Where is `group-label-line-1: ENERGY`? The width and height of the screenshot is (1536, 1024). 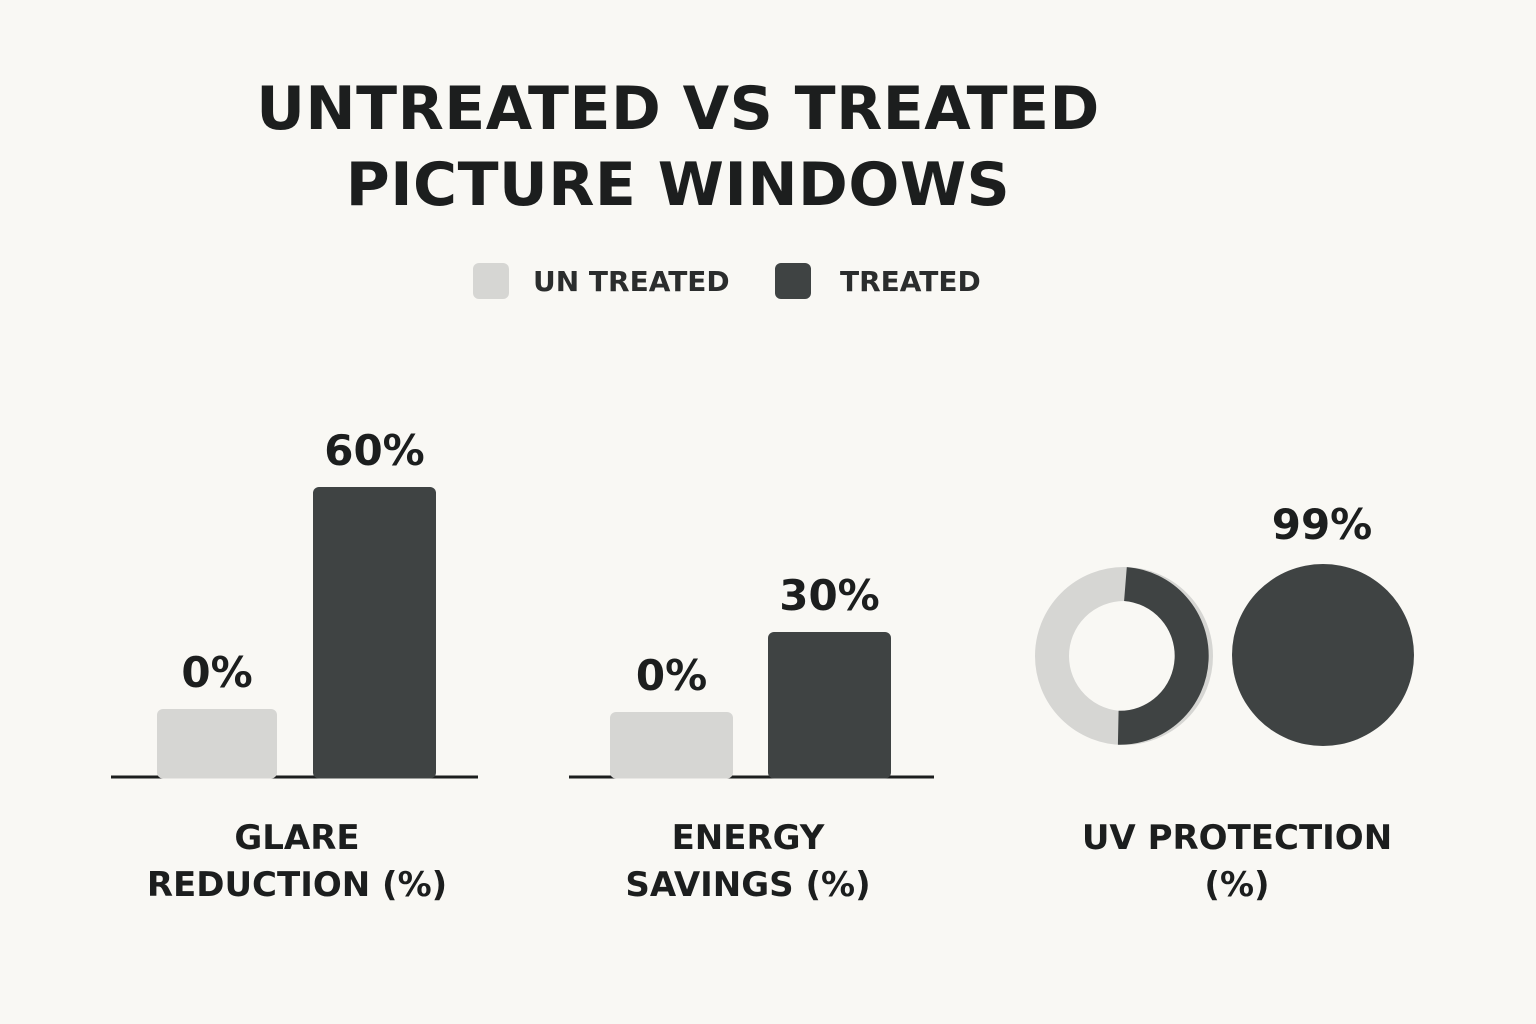 group-label-line-1: ENERGY is located at coordinates (748, 838).